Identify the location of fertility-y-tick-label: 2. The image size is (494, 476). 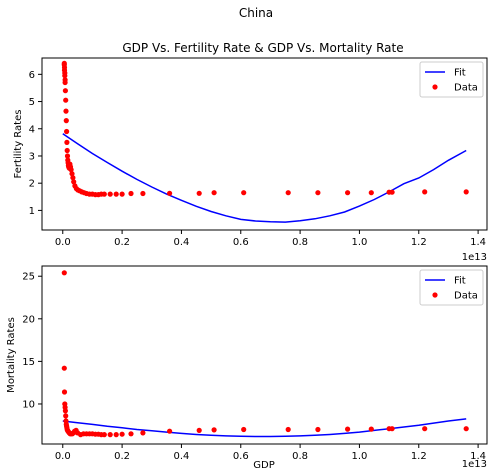
(32, 184).